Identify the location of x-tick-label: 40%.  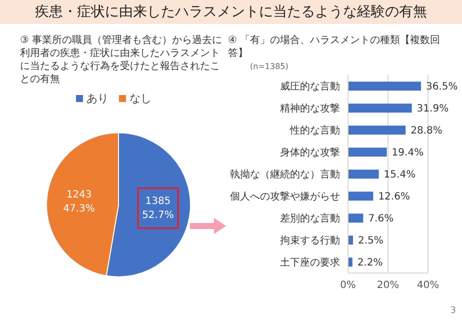
(428, 286).